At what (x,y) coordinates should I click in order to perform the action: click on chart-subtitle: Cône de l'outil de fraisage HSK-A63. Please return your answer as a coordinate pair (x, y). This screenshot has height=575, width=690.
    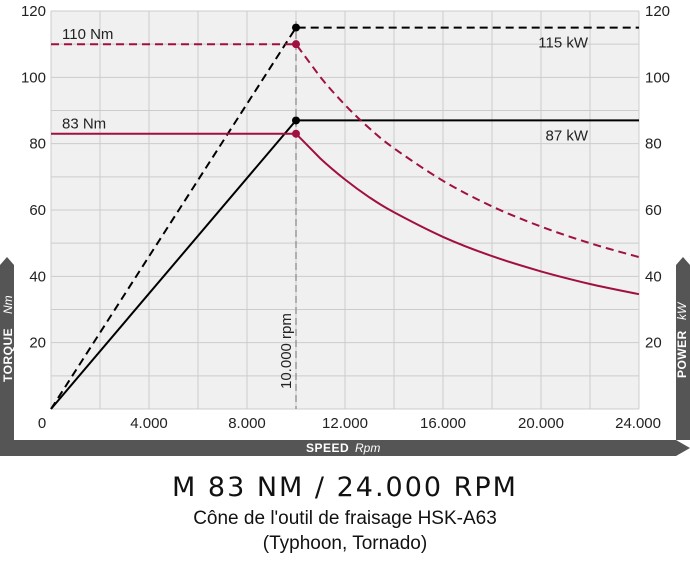
    Looking at the image, I should click on (345, 518).